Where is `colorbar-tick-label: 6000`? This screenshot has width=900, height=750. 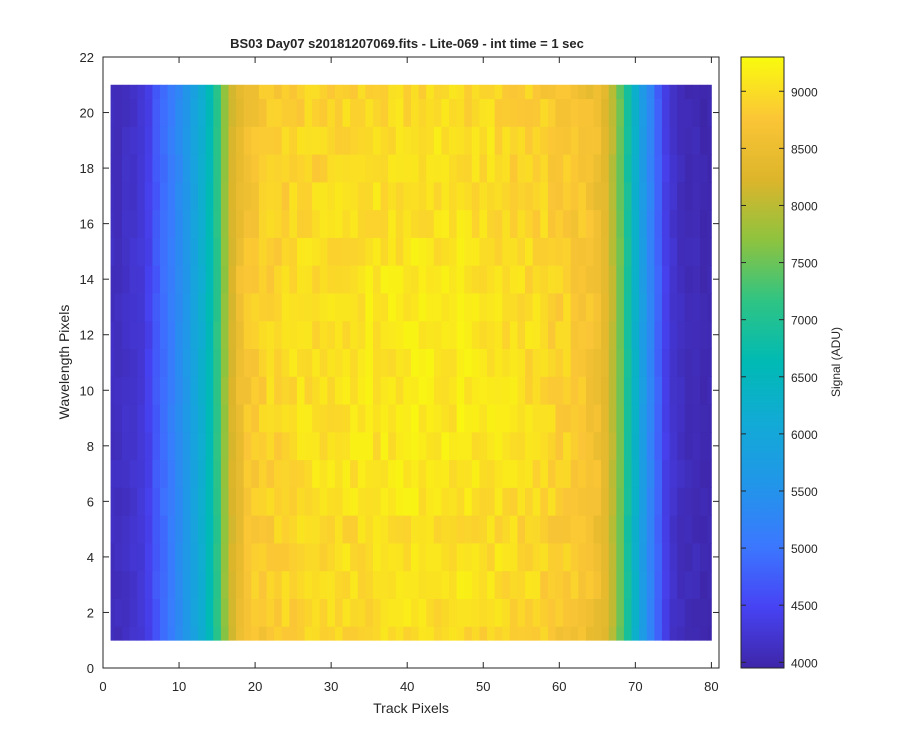 colorbar-tick-label: 6000 is located at coordinates (804, 435).